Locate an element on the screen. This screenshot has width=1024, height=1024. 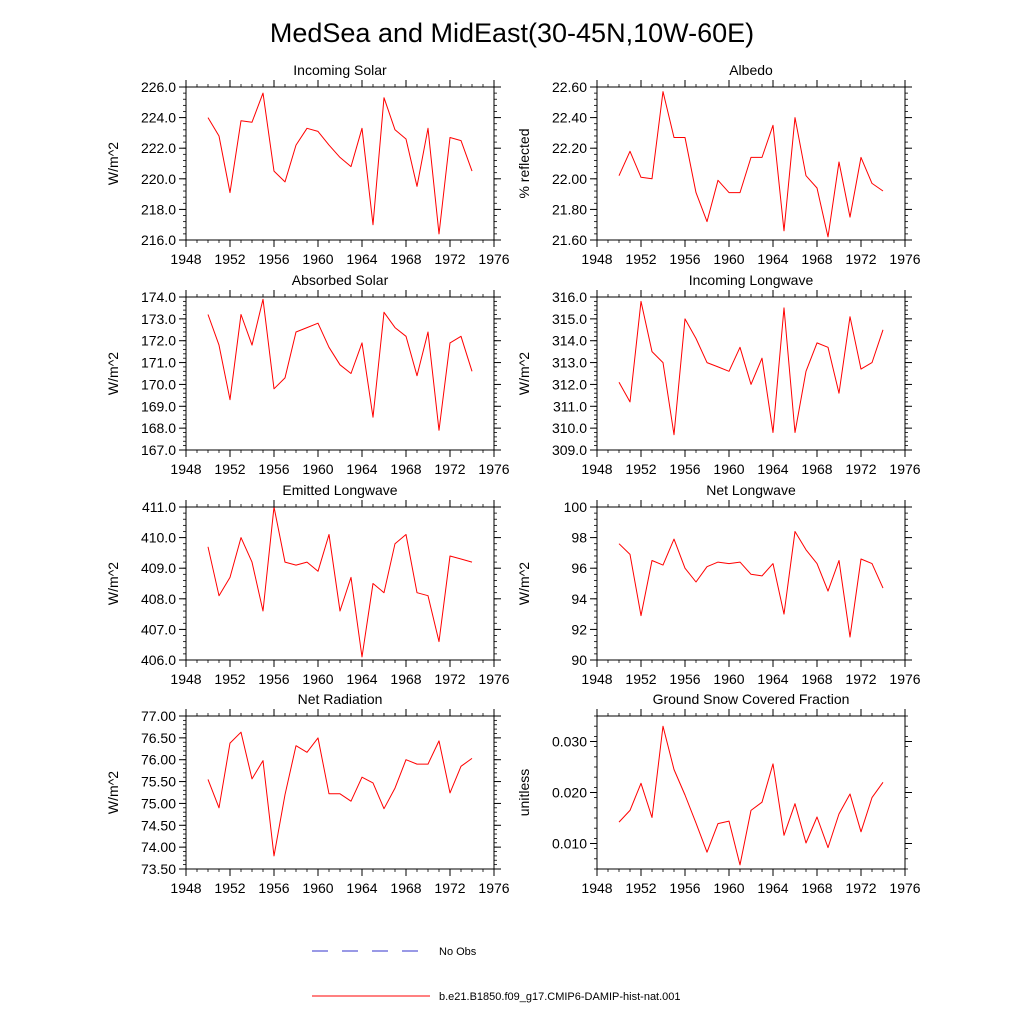
y-tick-label: 0.020 is located at coordinates (569, 793).